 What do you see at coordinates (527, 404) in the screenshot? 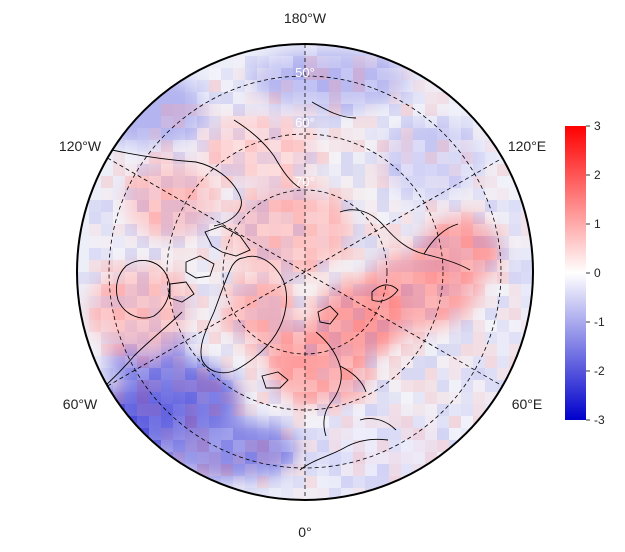
I see `lon-label-60e: 60°E` at bounding box center [527, 404].